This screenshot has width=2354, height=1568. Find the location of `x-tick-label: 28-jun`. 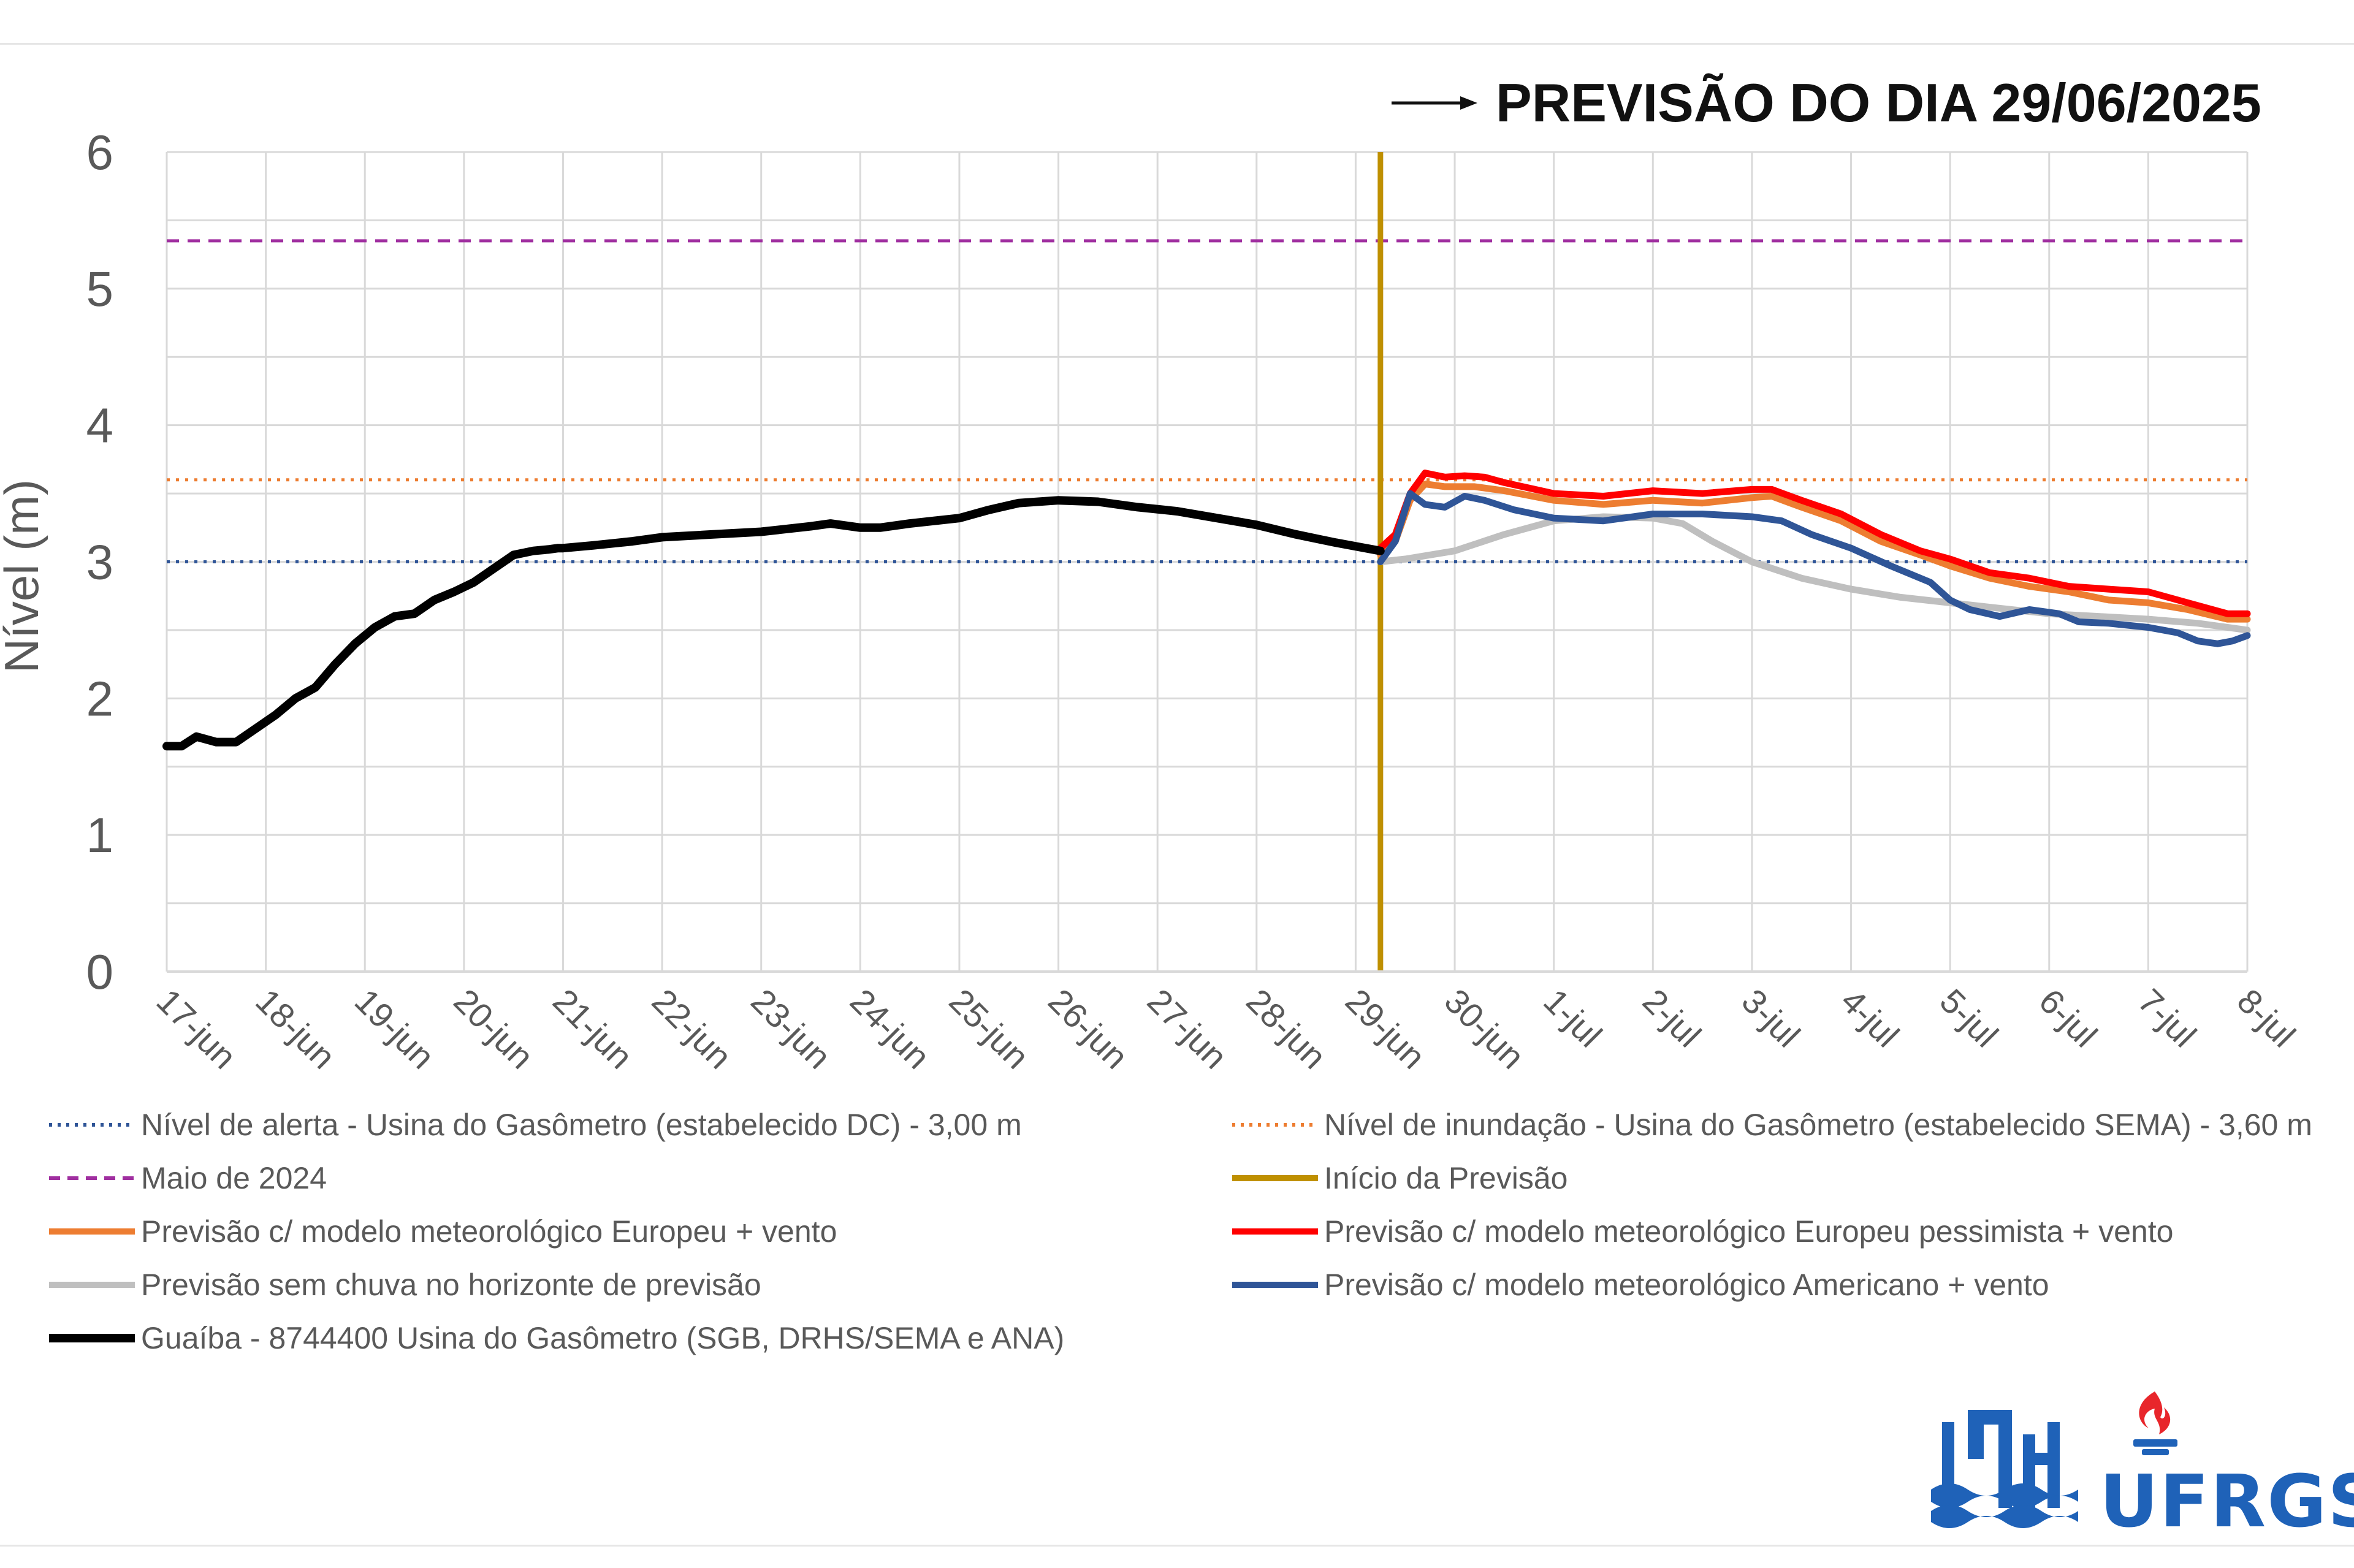

x-tick-label: 28-jun is located at coordinates (1286, 1028).